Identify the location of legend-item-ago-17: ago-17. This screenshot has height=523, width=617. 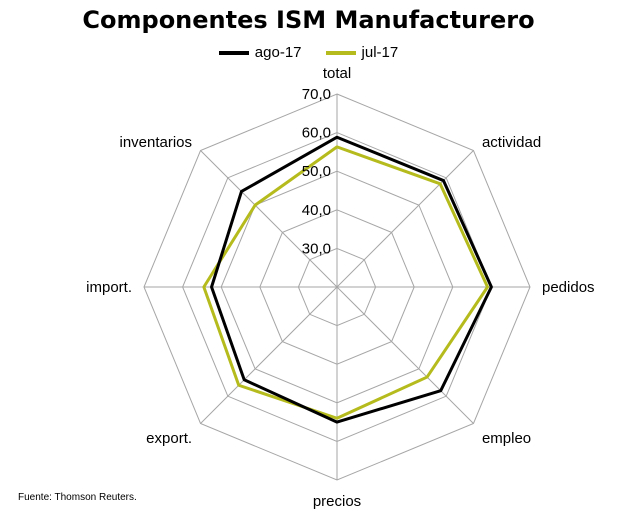
(260, 52).